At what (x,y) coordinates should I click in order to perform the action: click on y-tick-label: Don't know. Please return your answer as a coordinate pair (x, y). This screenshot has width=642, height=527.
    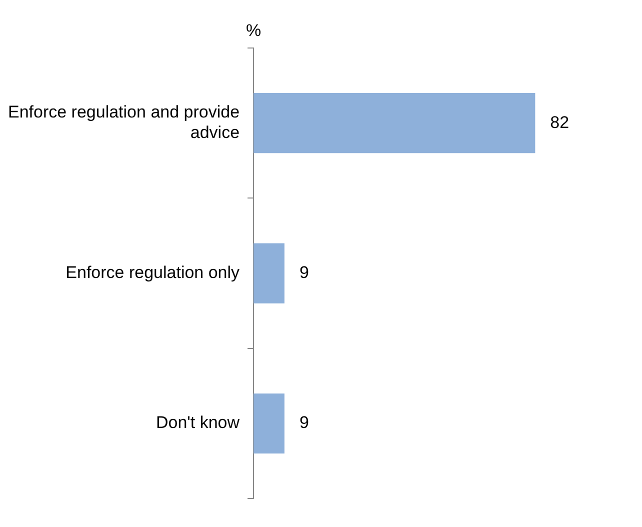
    Looking at the image, I should click on (198, 422).